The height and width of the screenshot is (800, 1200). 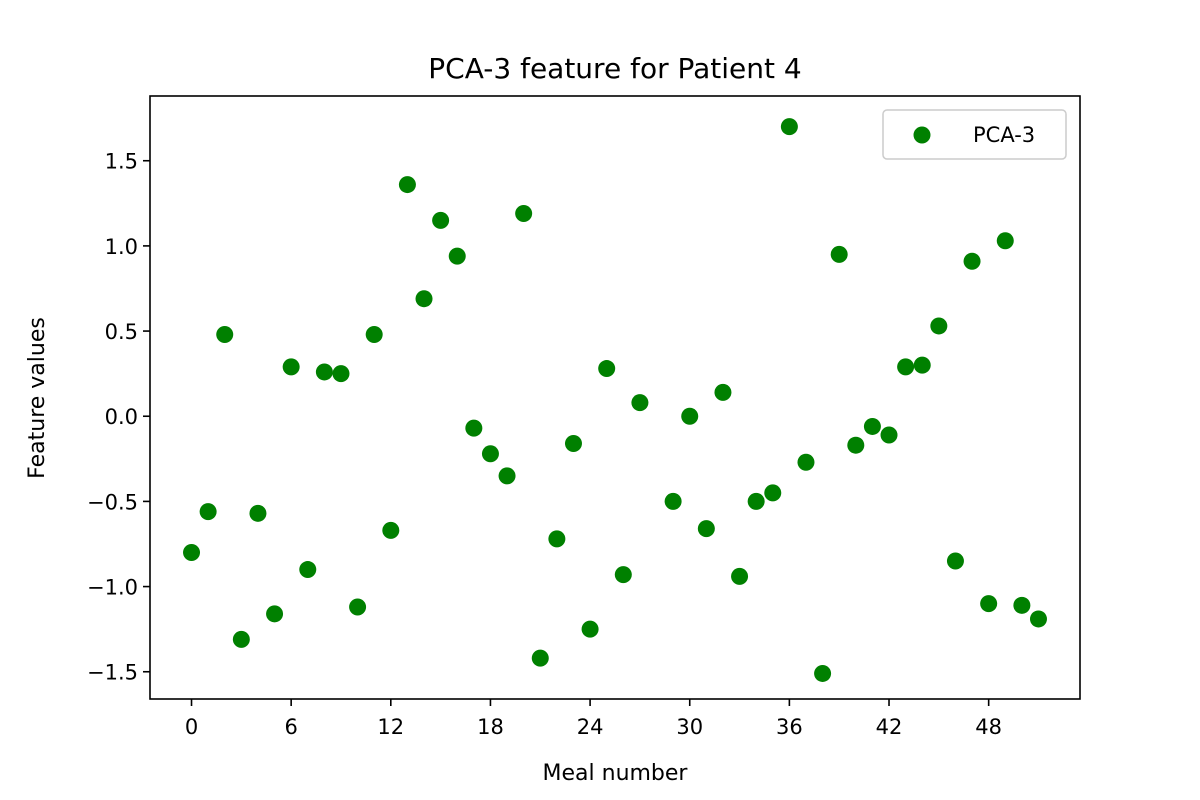 I want to click on x-axis: 0 6 12 18 24 30 36 42 48, so click(x=593, y=719).